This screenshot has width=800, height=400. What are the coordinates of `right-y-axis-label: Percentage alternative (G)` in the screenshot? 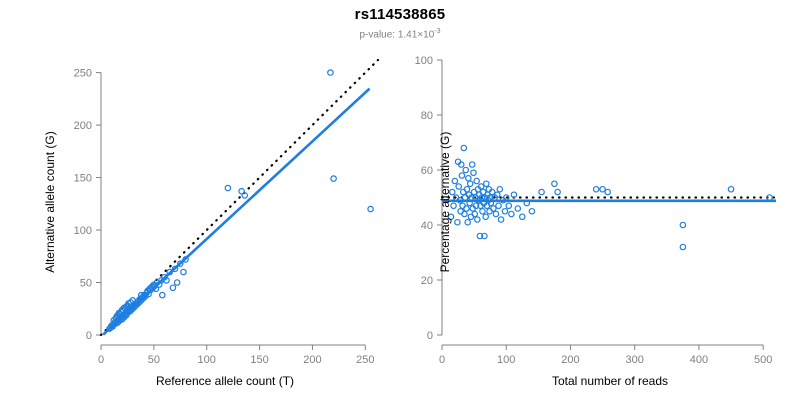 It's located at (445, 202).